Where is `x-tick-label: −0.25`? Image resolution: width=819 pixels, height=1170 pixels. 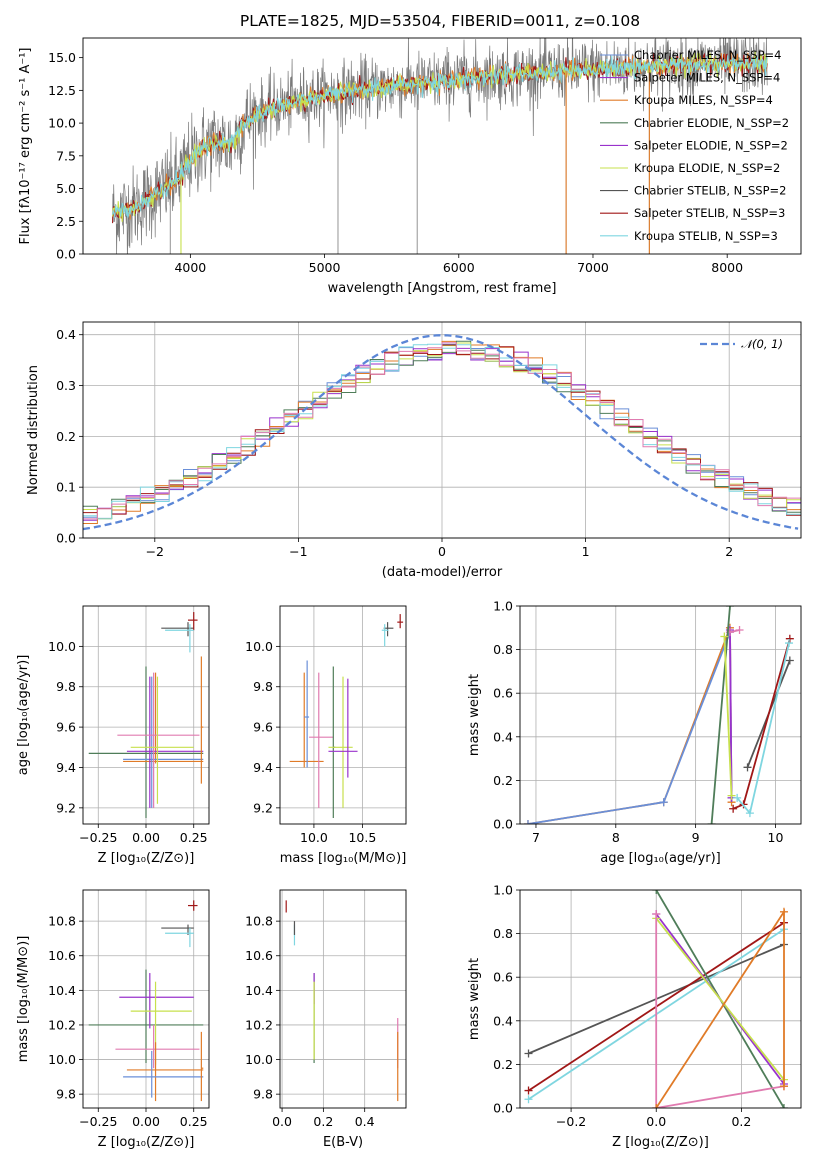 x-tick-label: −0.25 is located at coordinates (98, 837).